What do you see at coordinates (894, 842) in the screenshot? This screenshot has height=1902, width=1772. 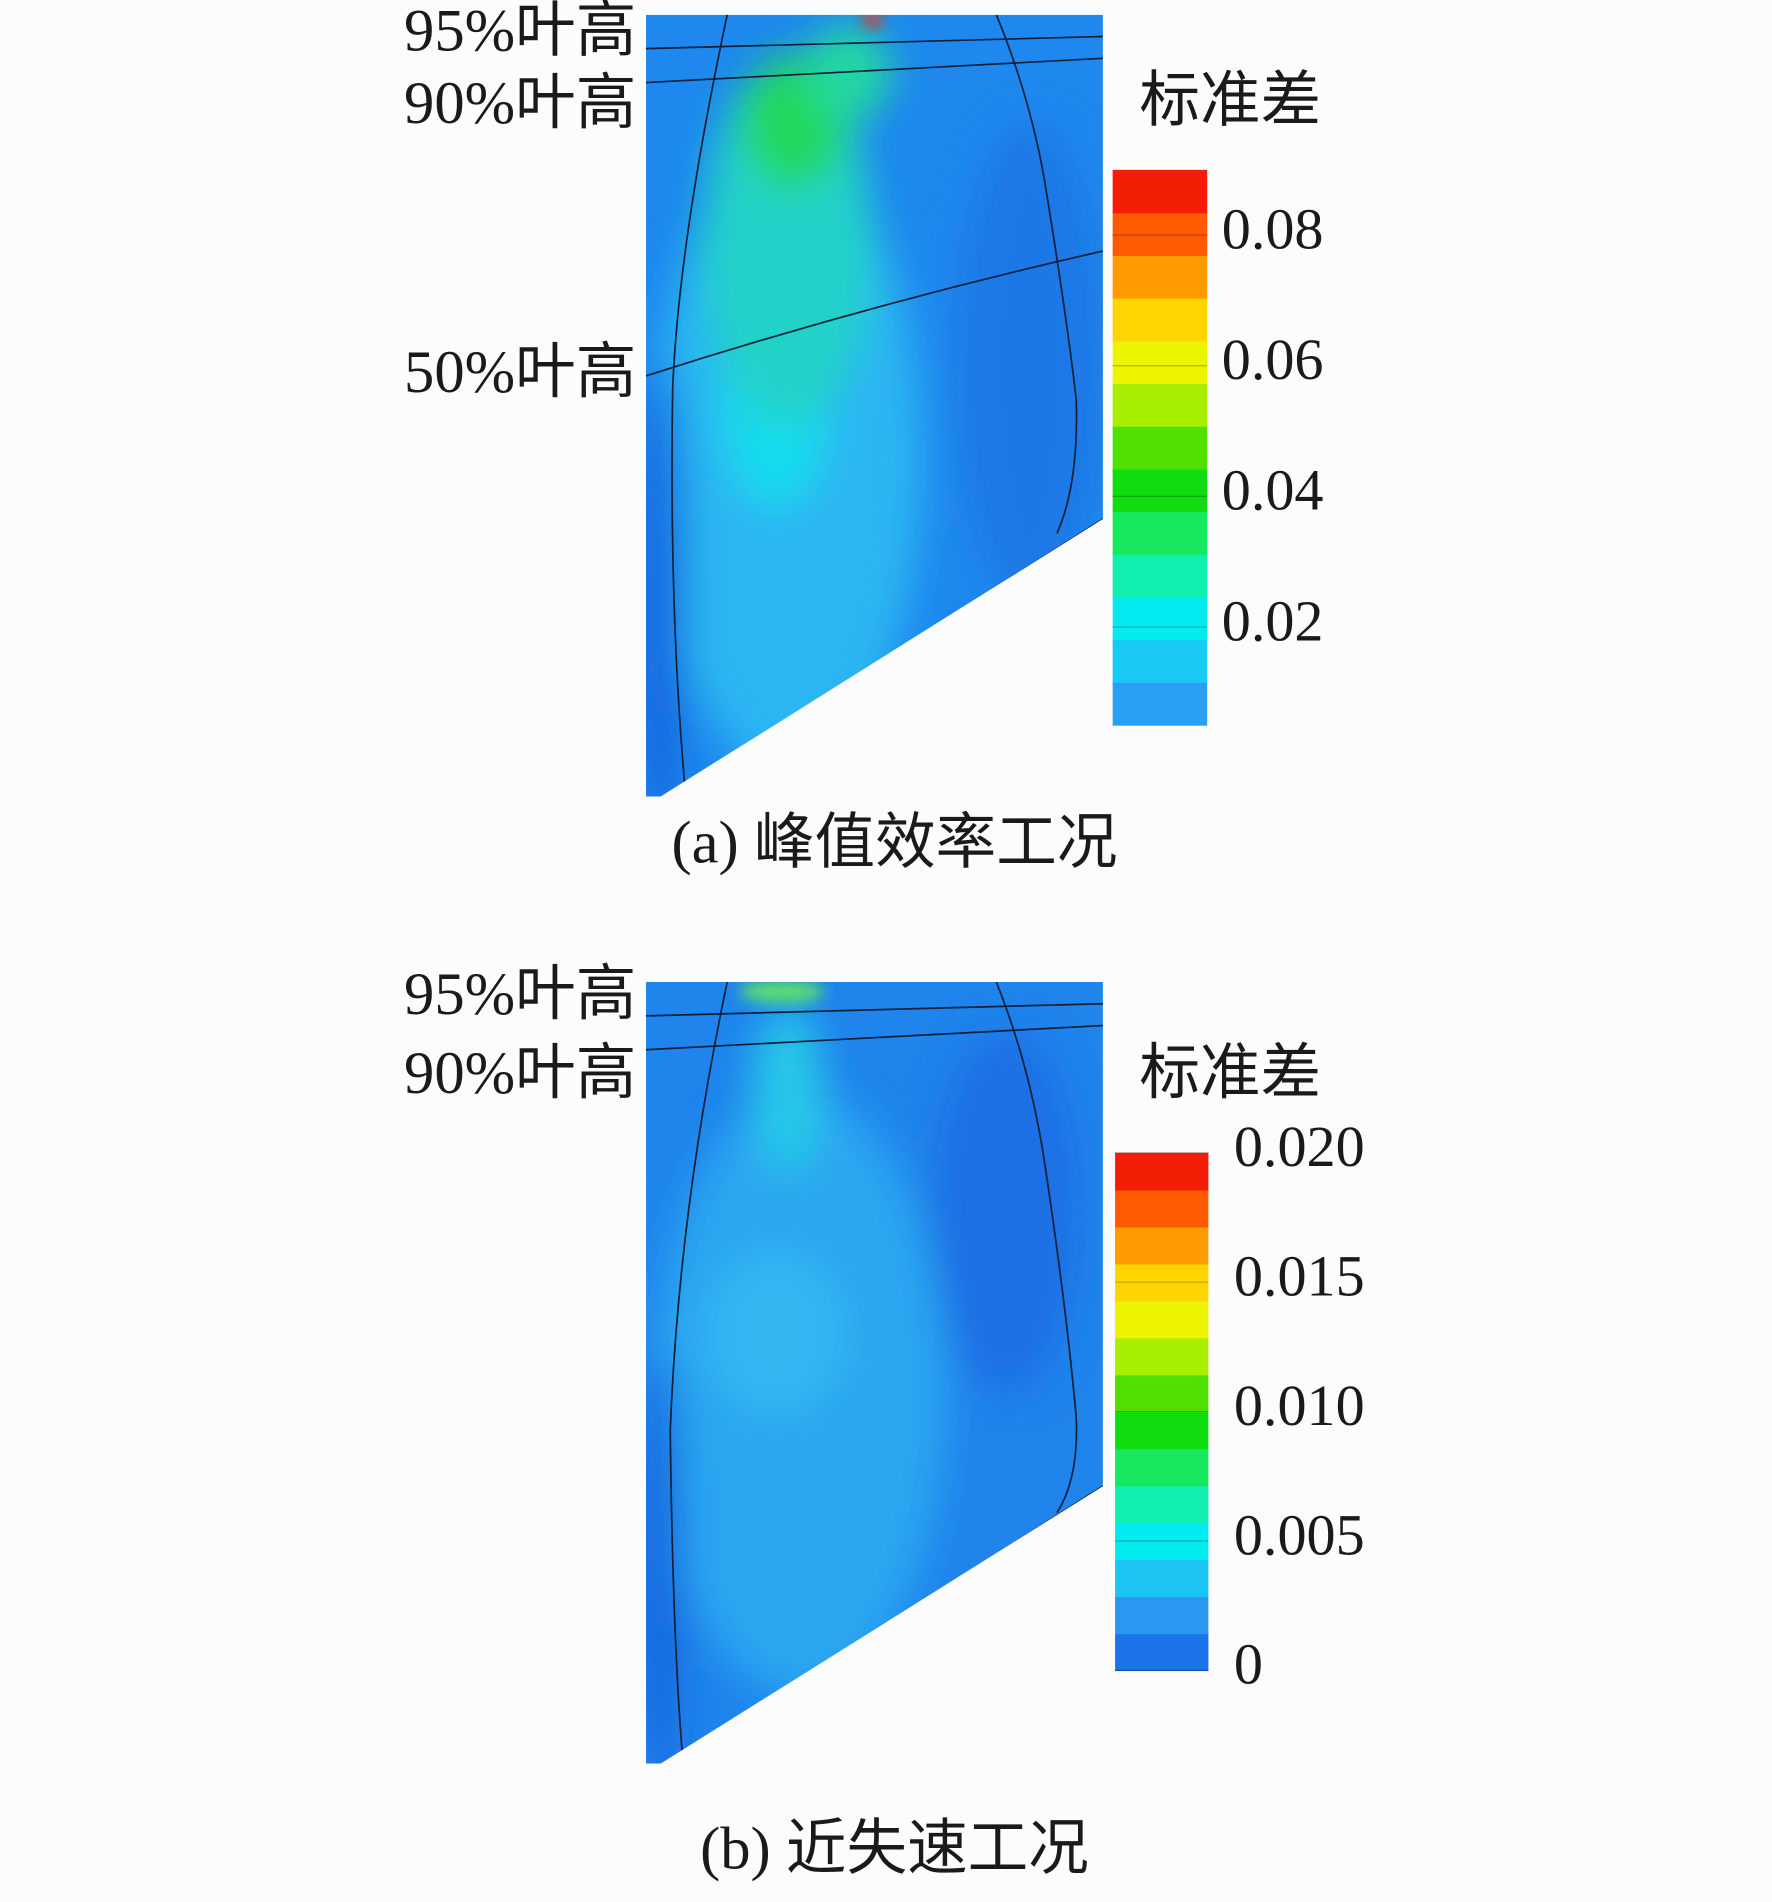 I see `caption: (a) 峰值效率工况` at bounding box center [894, 842].